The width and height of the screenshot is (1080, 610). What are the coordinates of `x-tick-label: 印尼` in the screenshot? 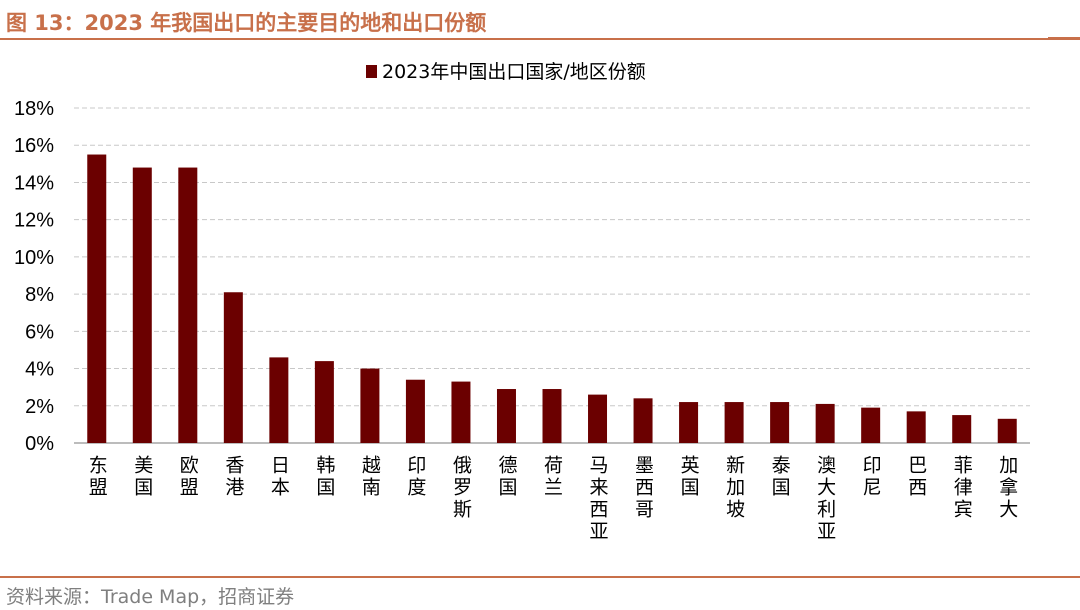 It's located at (871, 477).